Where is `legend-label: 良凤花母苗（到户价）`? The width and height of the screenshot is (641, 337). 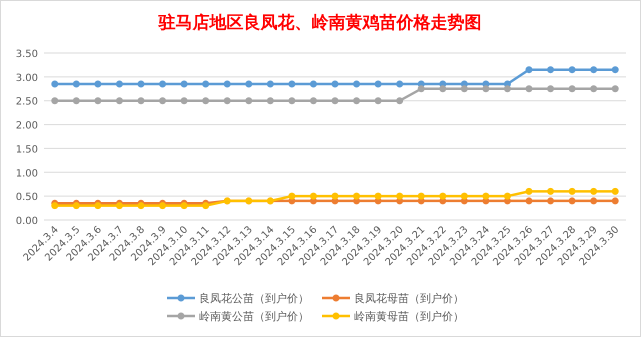 legend-label: 良凤花母苗（到户价） is located at coordinates (409, 298).